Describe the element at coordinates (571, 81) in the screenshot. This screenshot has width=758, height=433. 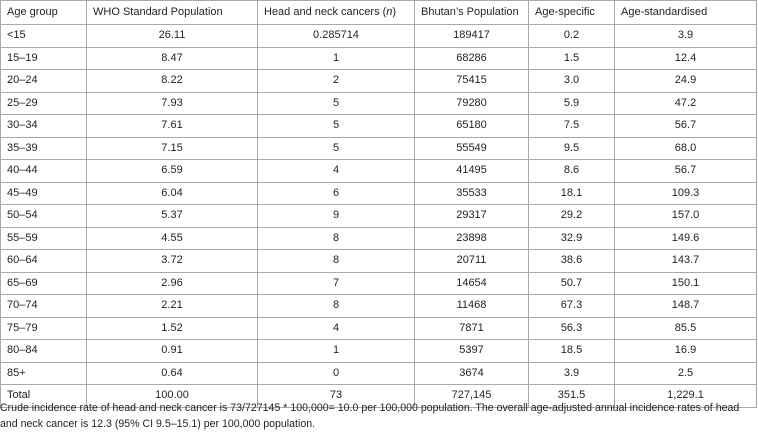
I see `age-specific-cell: 3.0` at that location.